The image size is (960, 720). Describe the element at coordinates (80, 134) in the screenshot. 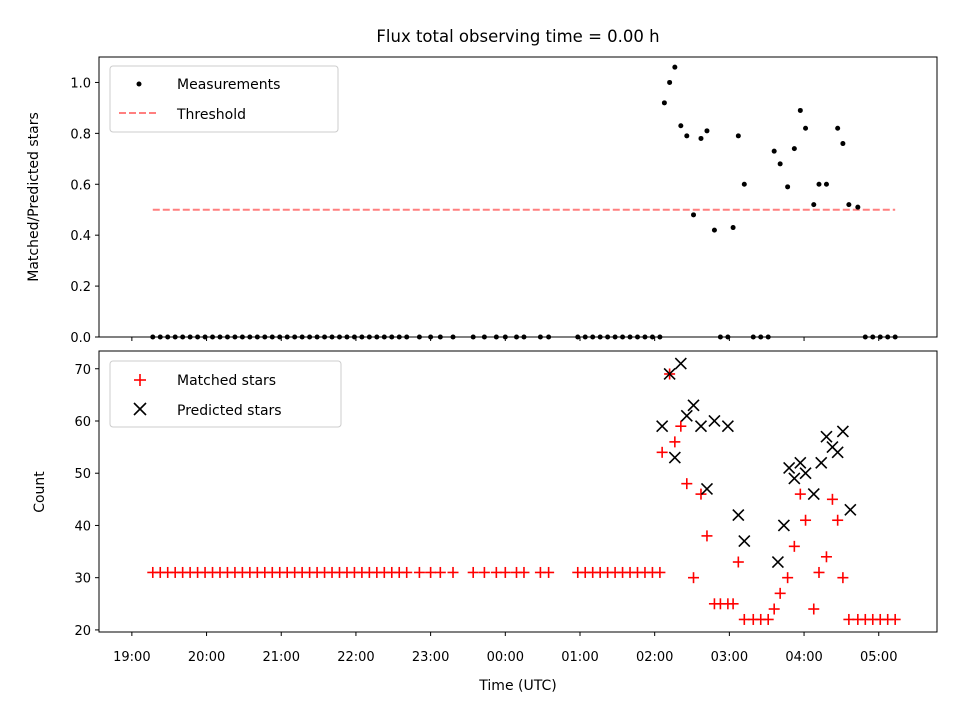

I see `top-y-tick-label: 0.8` at that location.